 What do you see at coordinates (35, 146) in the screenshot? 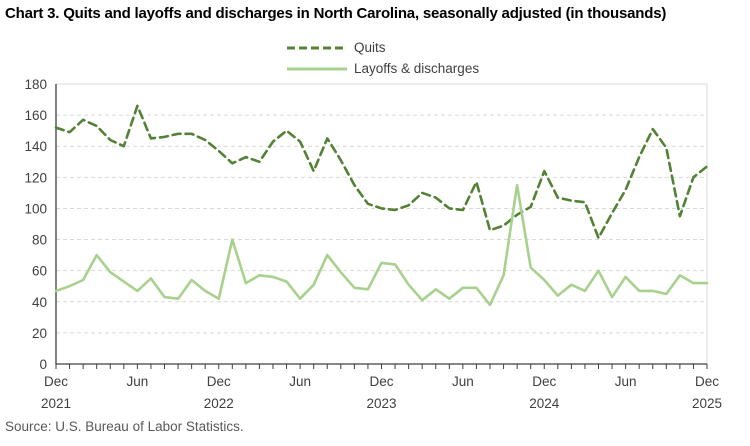
I see `y-axis-label: 140` at bounding box center [35, 146].